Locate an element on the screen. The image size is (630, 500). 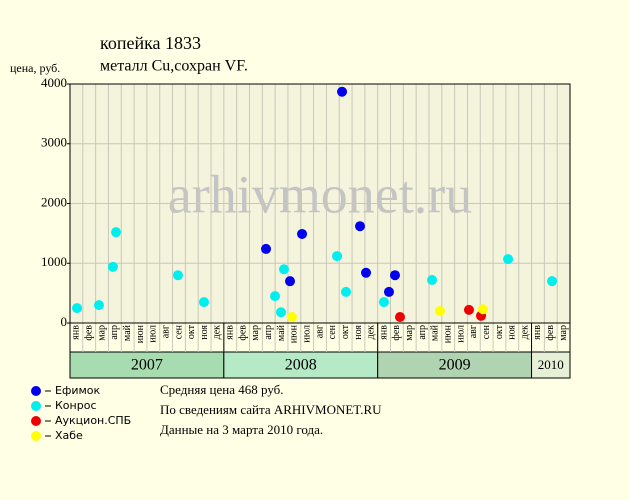
y-tick-label: 3000 is located at coordinates (54, 142).